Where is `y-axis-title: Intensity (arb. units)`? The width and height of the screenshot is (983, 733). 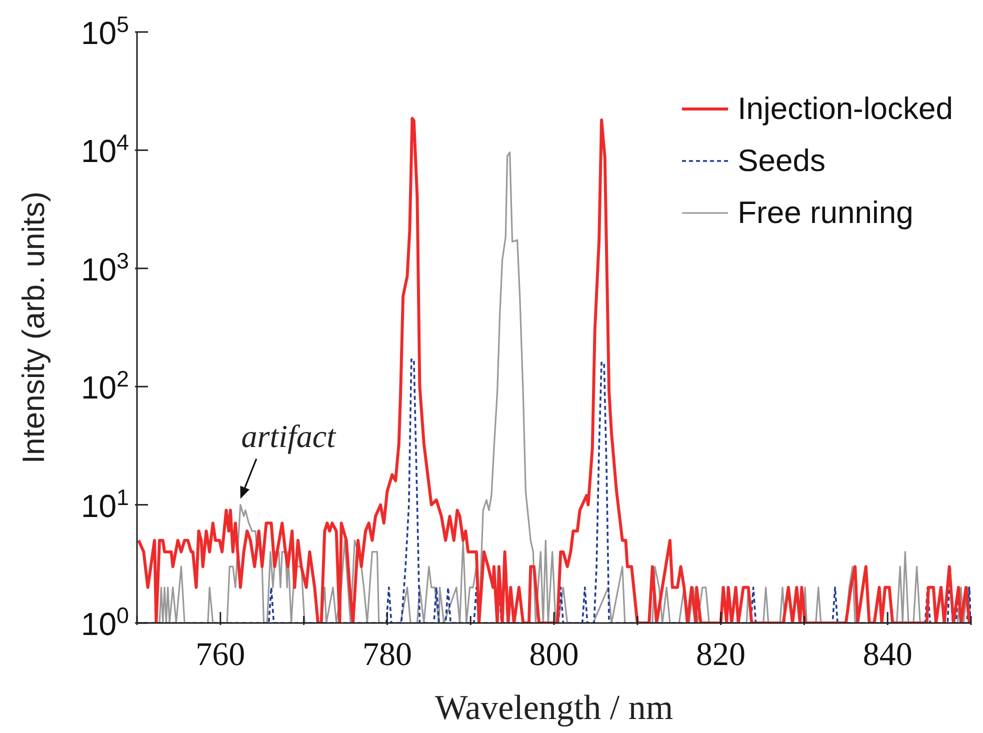 y-axis-title: Intensity (arb. units) is located at coordinates (33, 327).